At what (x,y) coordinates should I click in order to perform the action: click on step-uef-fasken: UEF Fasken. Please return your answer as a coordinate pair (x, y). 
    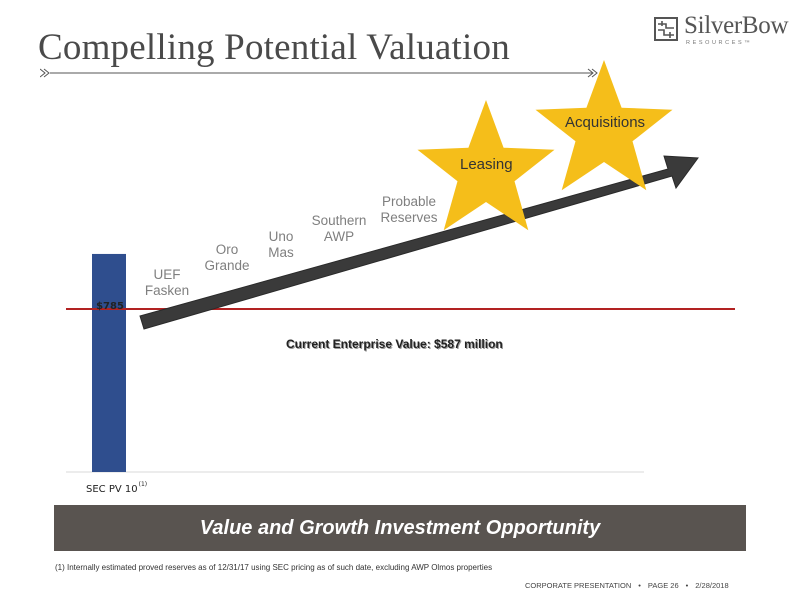
    Looking at the image, I should click on (167, 283).